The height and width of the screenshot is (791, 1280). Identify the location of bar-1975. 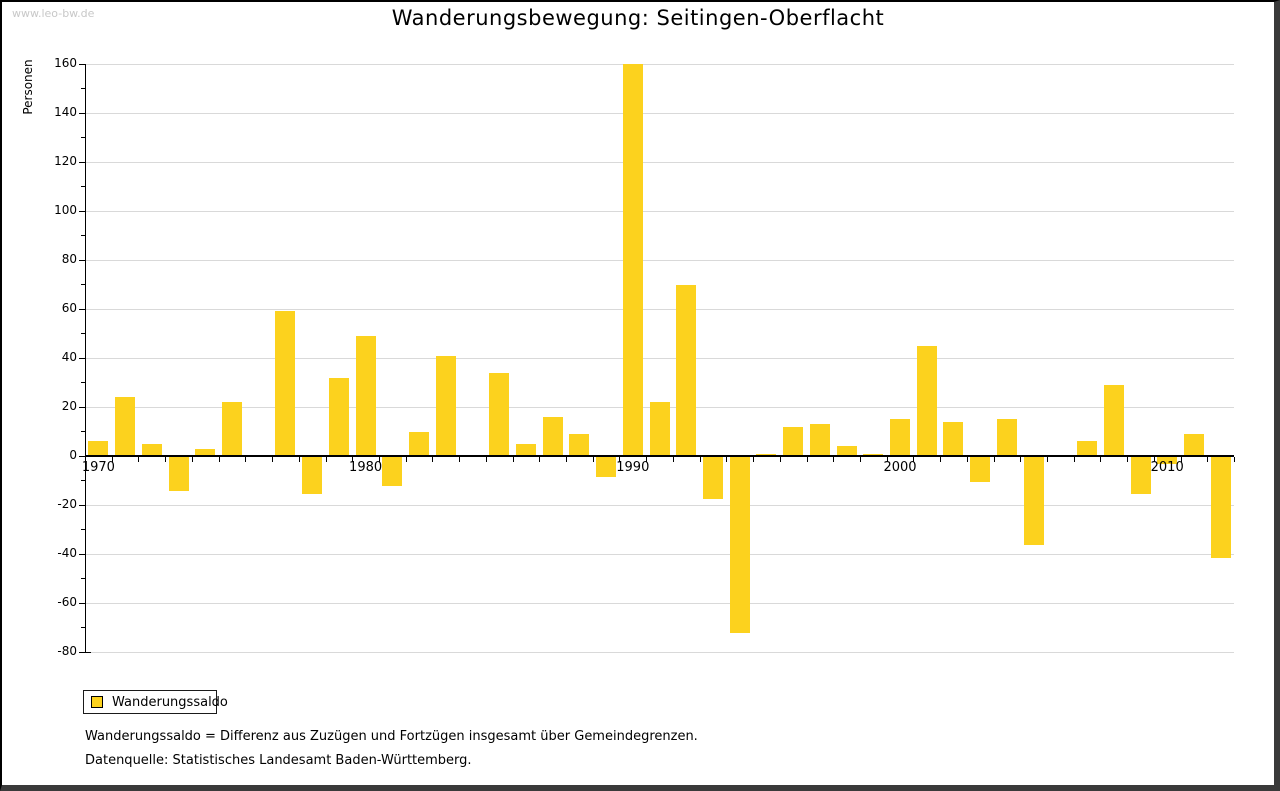
(232, 429).